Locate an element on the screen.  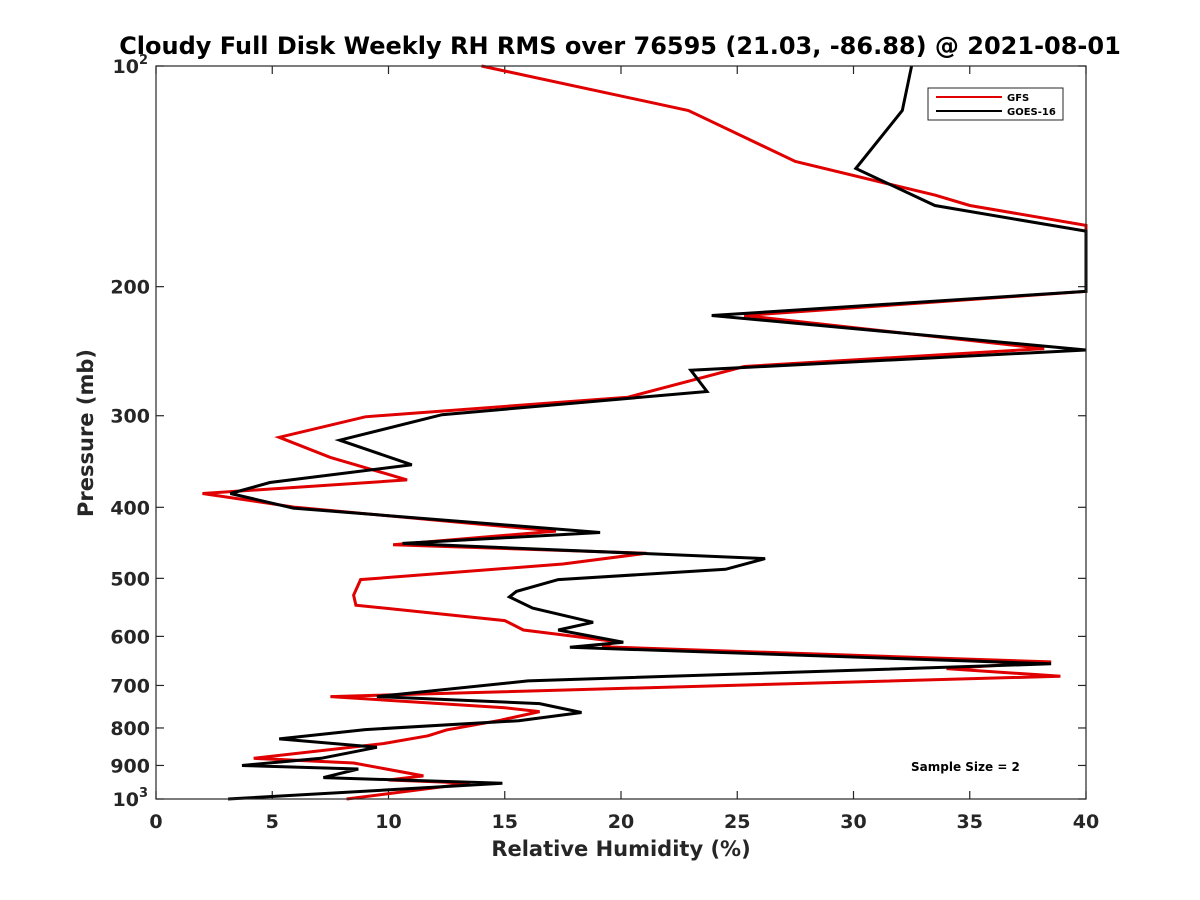
x-tick-label: 0 is located at coordinates (155, 822).